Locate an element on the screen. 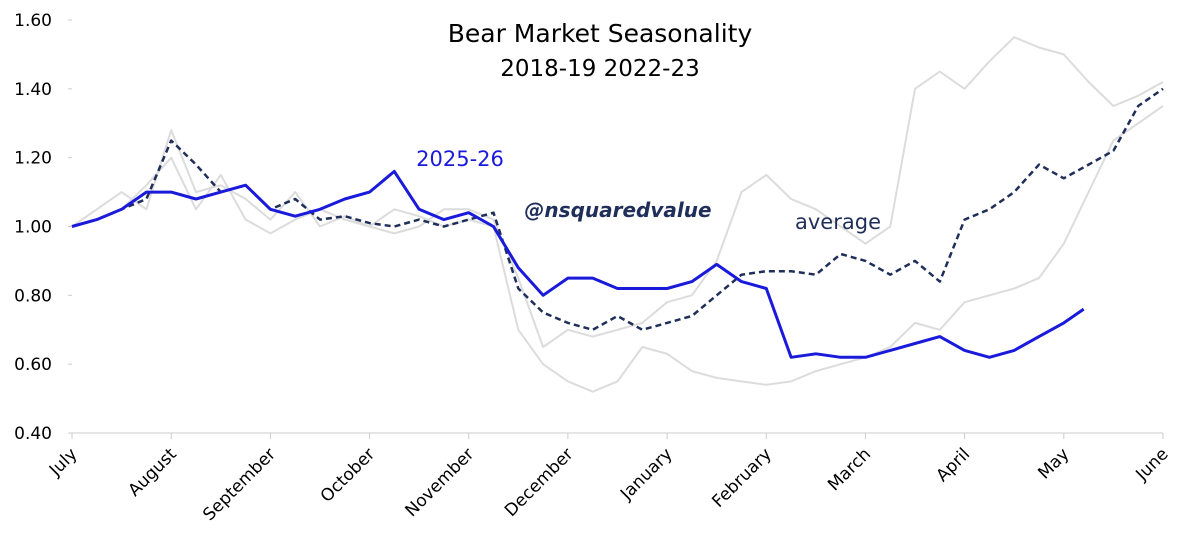 This screenshot has width=1200, height=553. x-tick-label: October is located at coordinates (348, 475).